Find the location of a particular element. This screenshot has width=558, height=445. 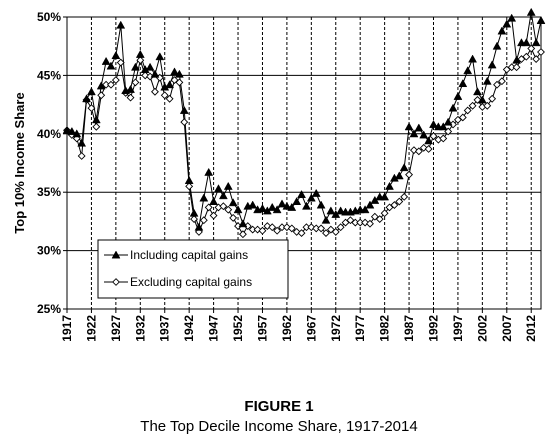

x-tick-label: 1932 is located at coordinates (140, 328).